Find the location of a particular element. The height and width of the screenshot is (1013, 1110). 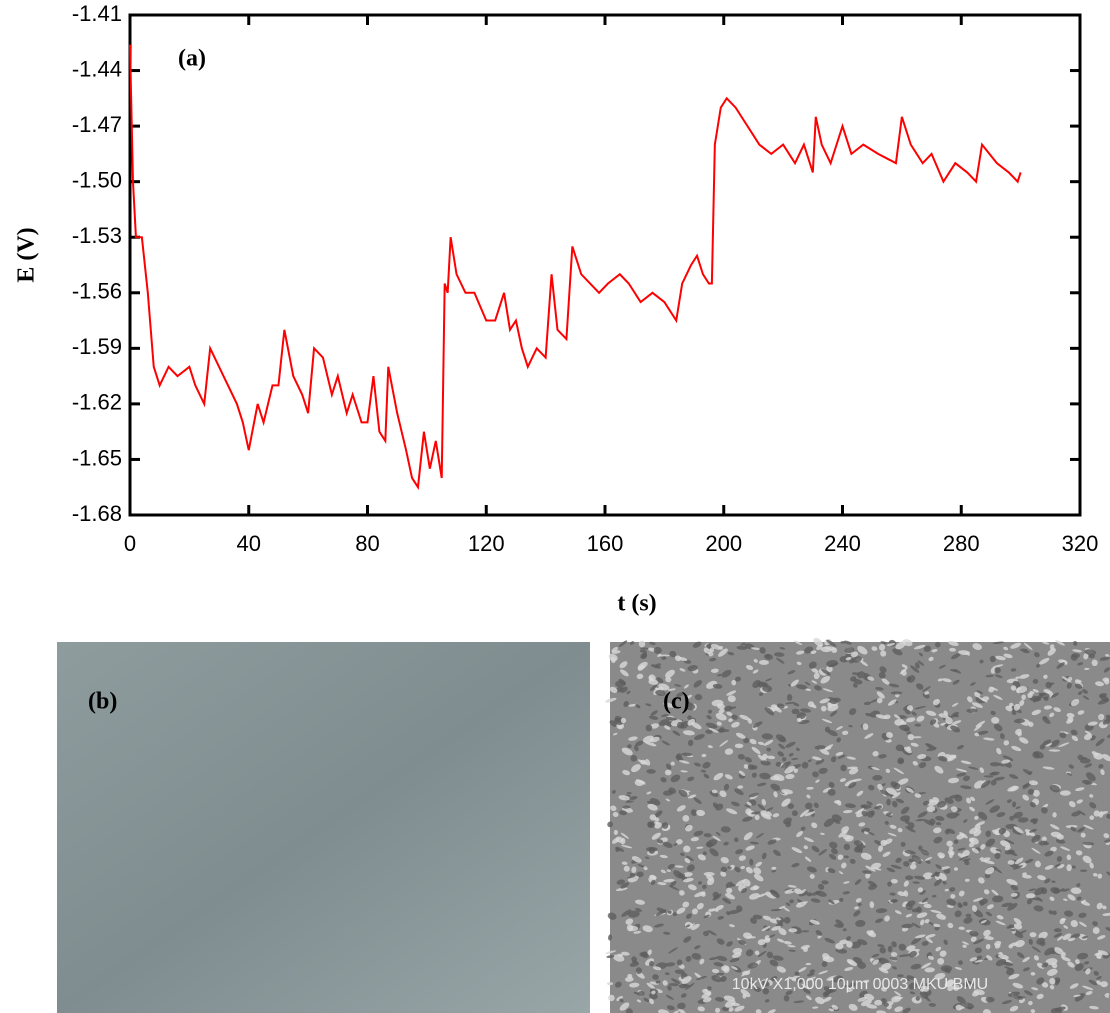

x-tick-label: 200 is located at coordinates (723, 543).